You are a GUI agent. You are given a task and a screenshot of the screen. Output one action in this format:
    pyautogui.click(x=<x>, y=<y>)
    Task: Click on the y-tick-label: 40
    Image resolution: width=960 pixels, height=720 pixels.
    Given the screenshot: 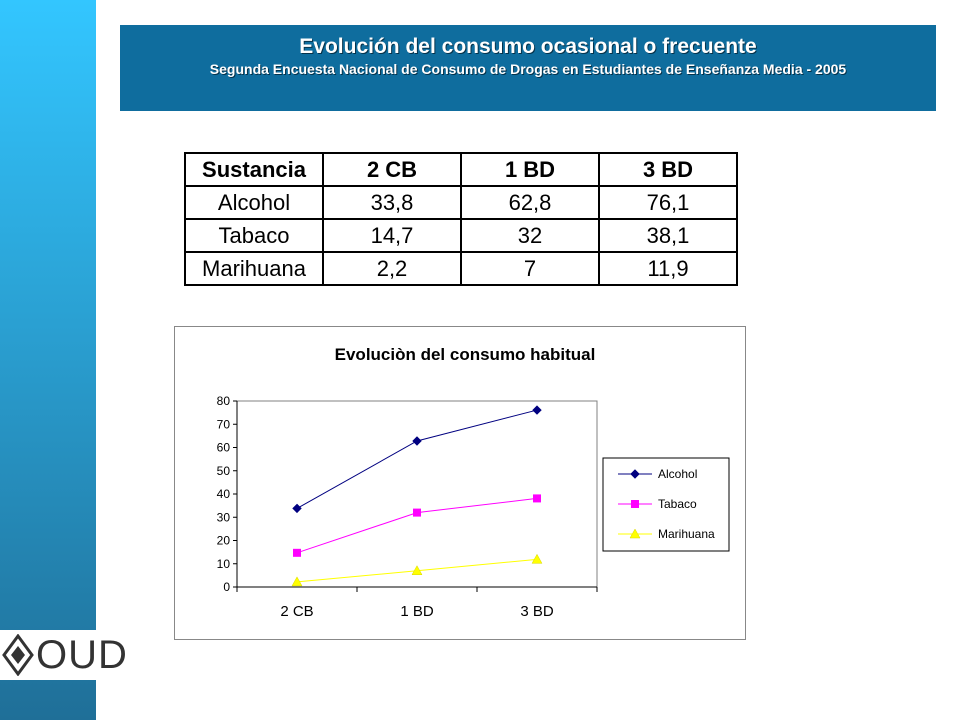 What is the action you would take?
    pyautogui.click(x=224, y=494)
    